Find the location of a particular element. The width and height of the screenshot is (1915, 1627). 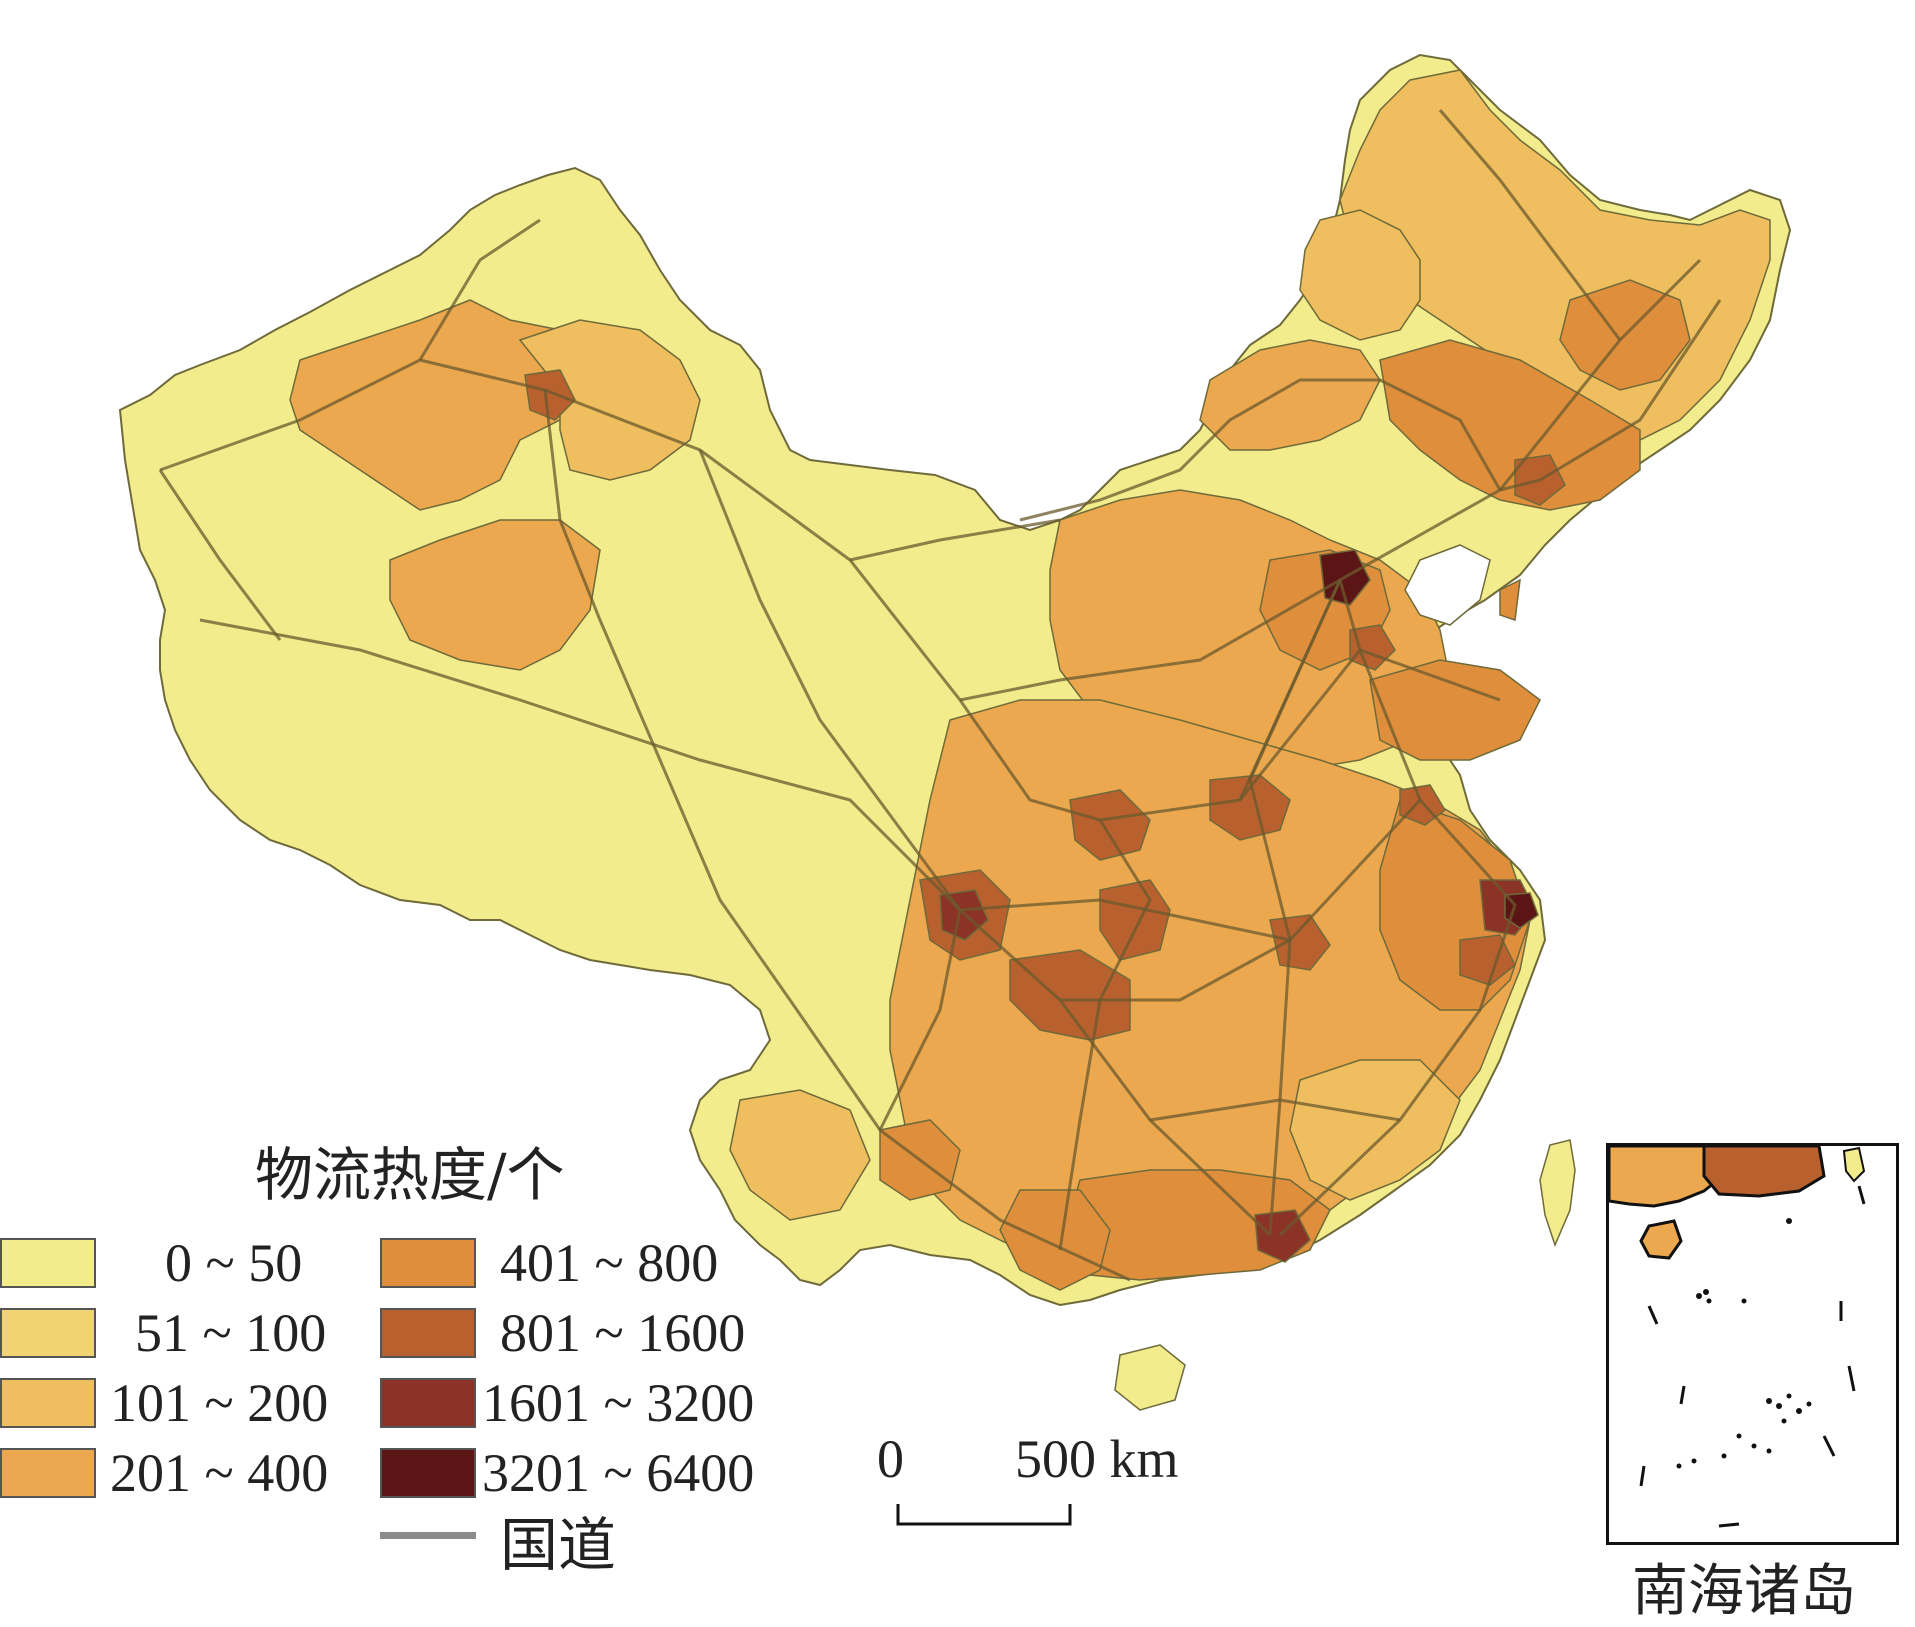

legend-item-0-50: 0 ~ 50 is located at coordinates (180, 1263).